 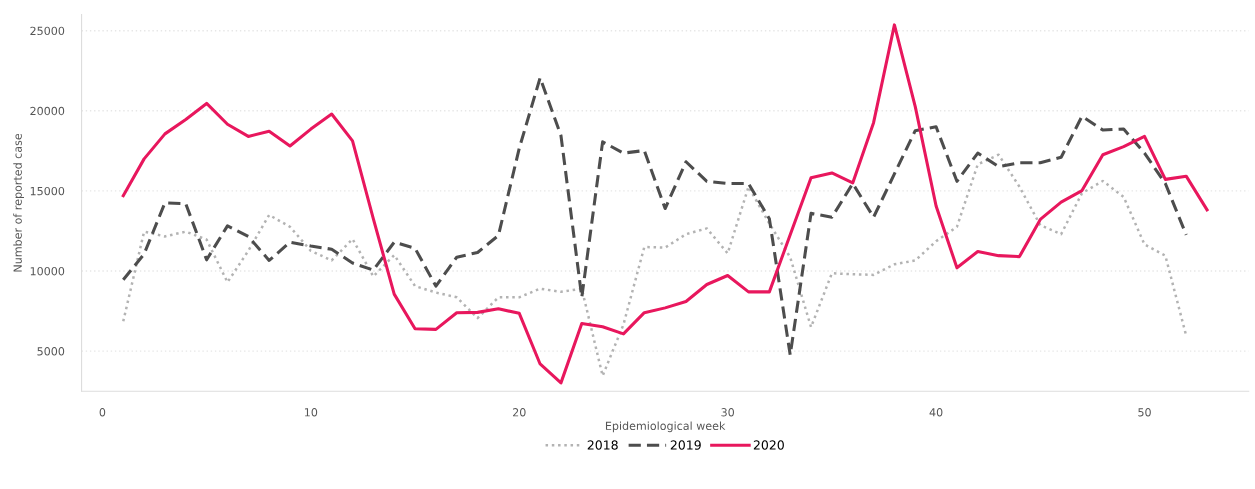 I want to click on y-tick-label: 10000, so click(x=47, y=271).